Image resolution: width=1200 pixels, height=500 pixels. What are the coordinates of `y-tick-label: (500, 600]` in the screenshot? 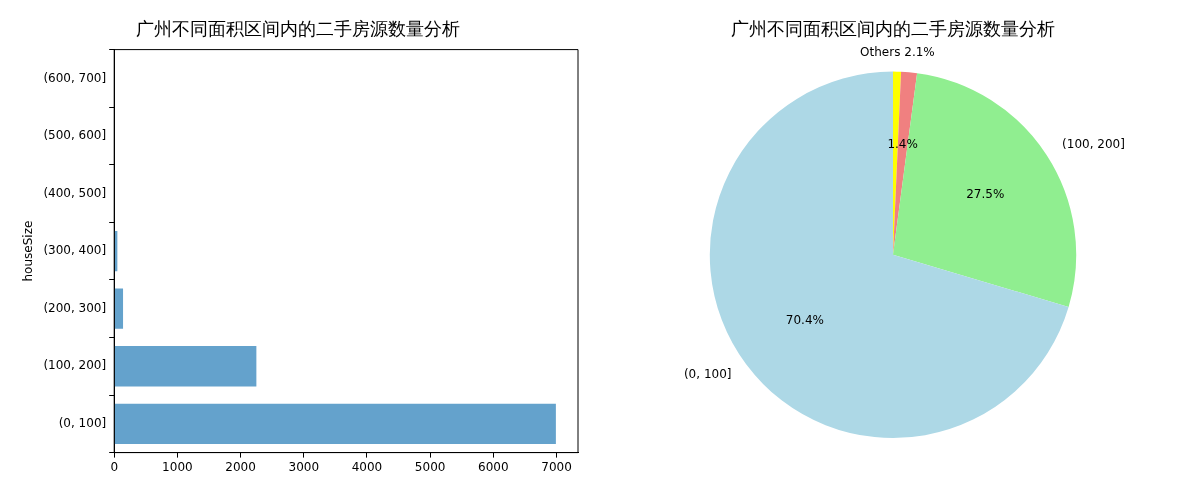 It's located at (75, 135).